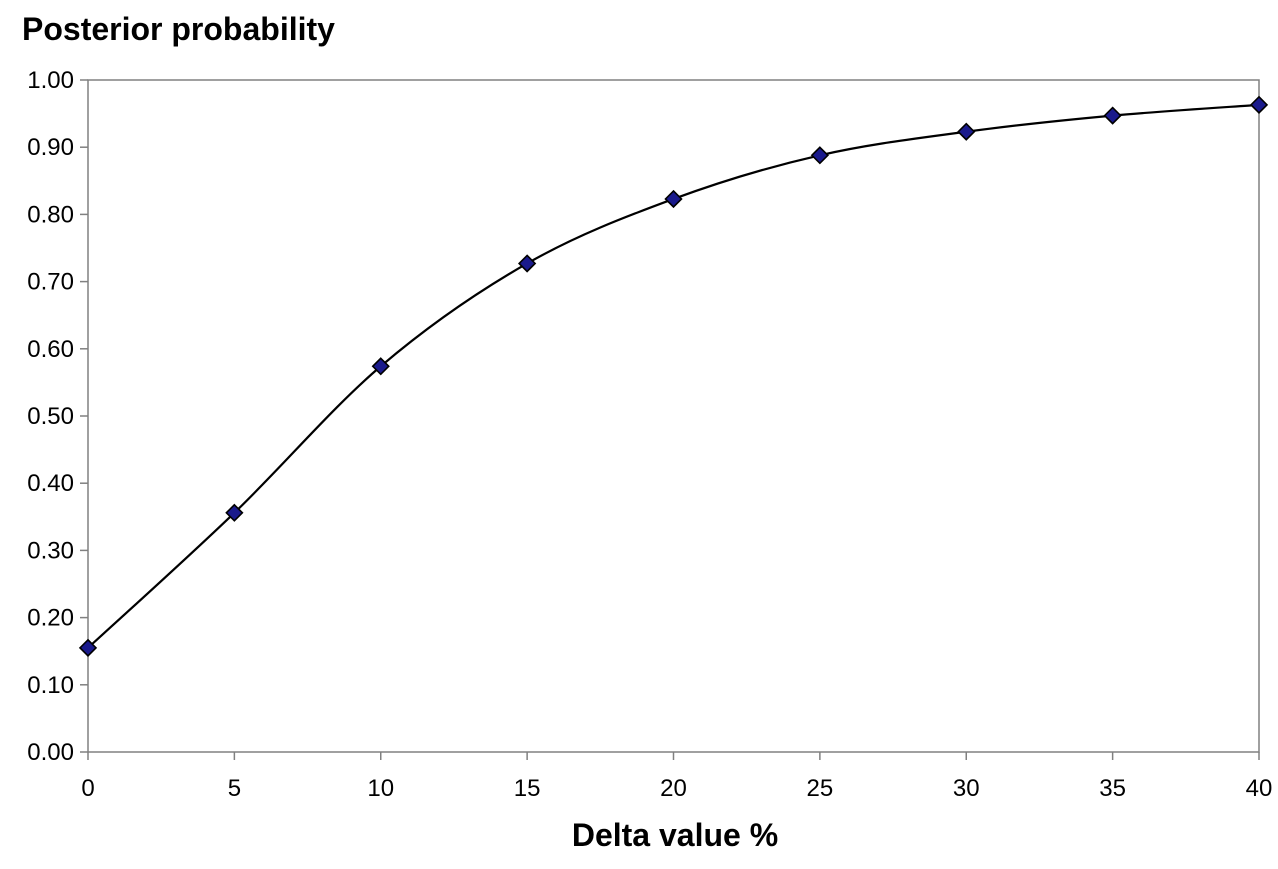 This screenshot has width=1278, height=869. I want to click on y-axis-title: Posterior probability, so click(178, 29).